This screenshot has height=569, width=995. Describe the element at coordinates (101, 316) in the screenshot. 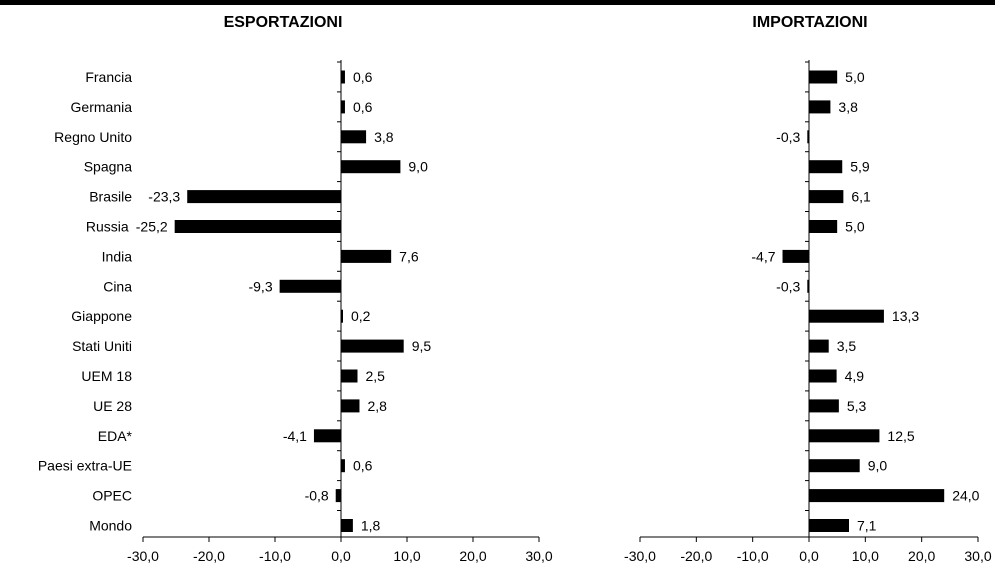

I see `category-label: Giappone` at that location.